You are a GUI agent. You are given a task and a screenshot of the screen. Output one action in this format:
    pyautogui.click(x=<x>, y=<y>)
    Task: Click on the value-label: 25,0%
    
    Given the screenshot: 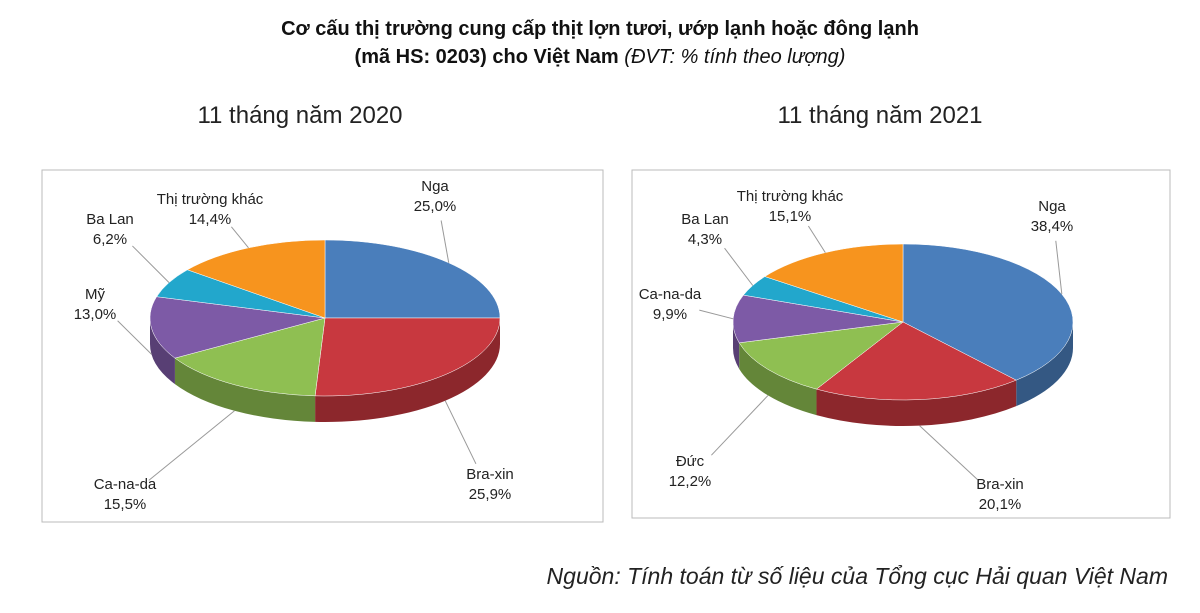 What is the action you would take?
    pyautogui.click(x=435, y=206)
    